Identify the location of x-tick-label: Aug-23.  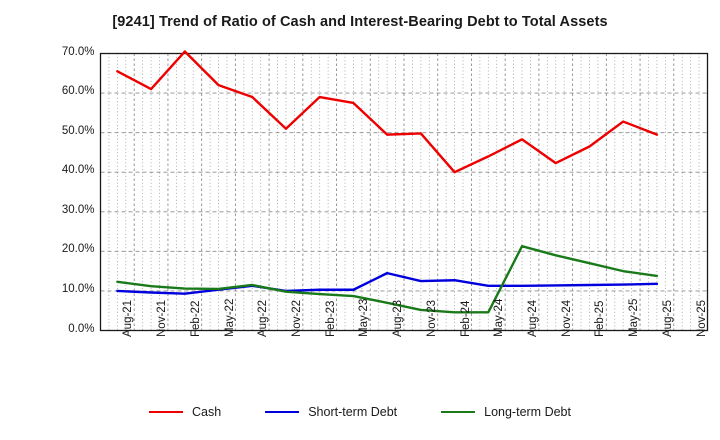
(398, 318).